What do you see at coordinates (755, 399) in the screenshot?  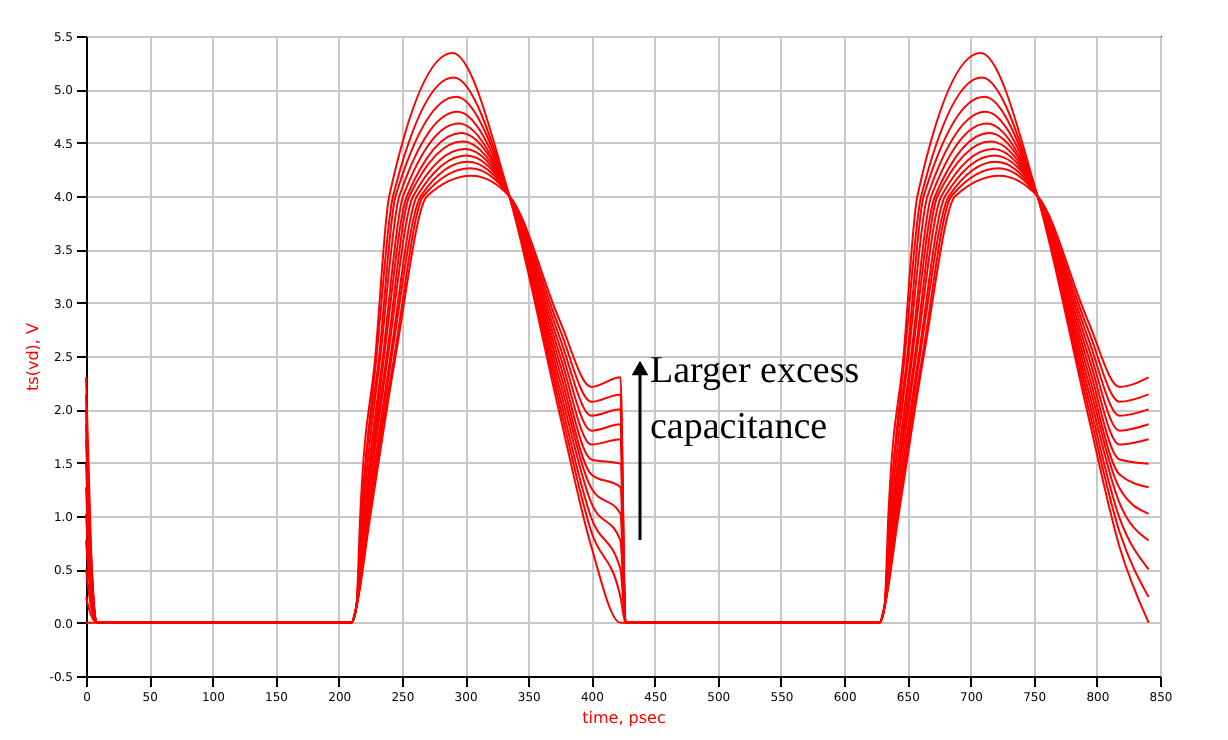 I see `annotation: Larger excess capacitance` at bounding box center [755, 399].